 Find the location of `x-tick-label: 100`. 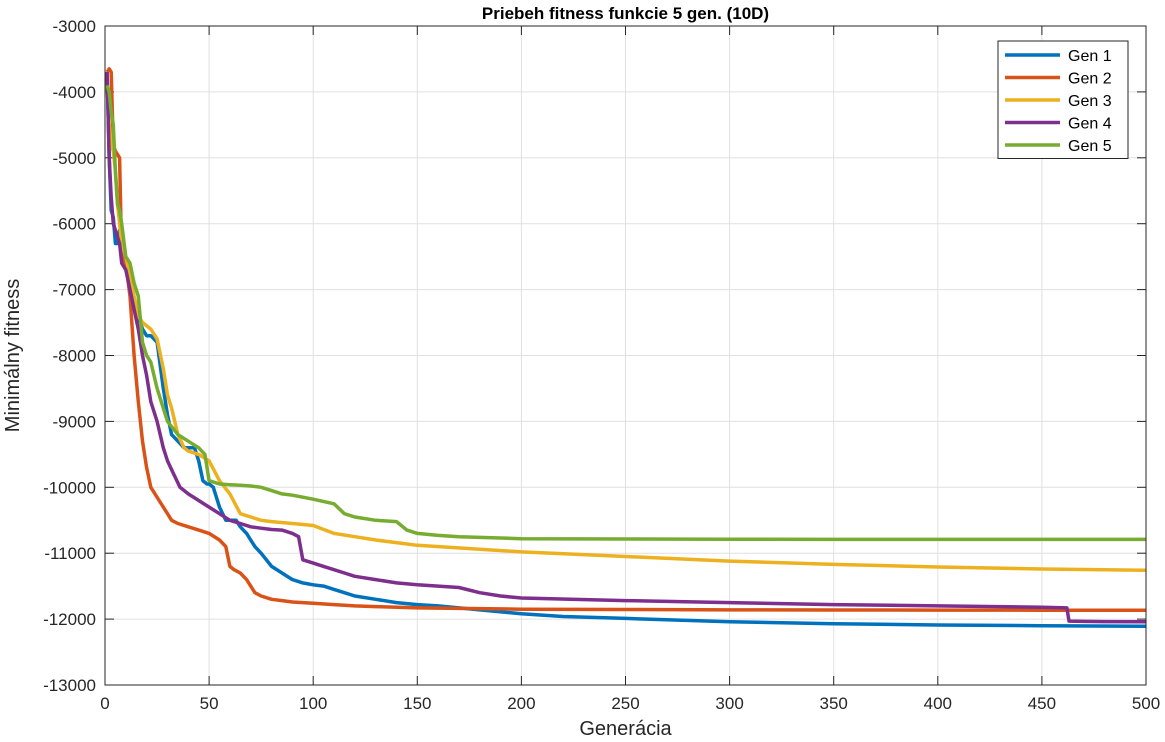

x-tick-label: 100 is located at coordinates (313, 703).